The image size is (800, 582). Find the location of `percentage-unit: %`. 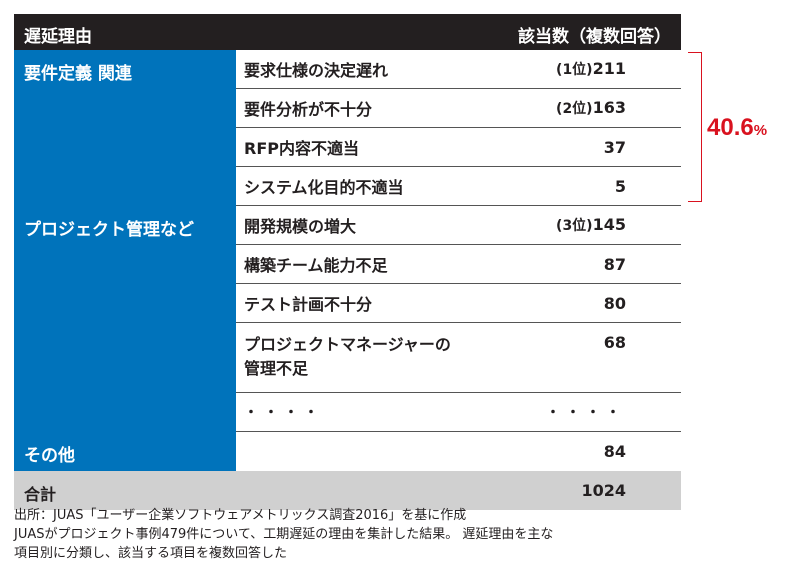

percentage-unit: % is located at coordinates (760, 130).